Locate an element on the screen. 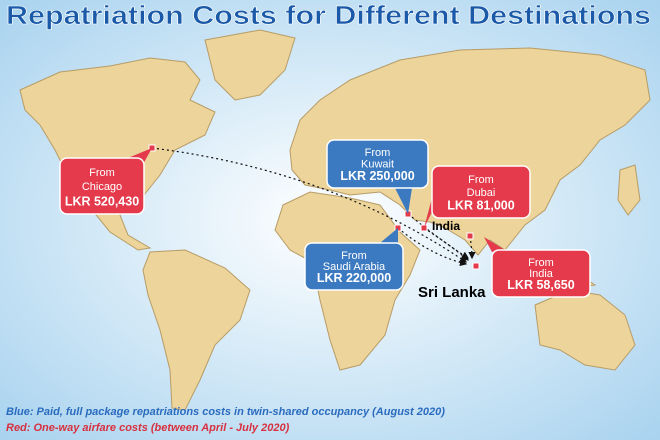 The image size is (660, 440). callout-place: Kuwait is located at coordinates (377, 164).